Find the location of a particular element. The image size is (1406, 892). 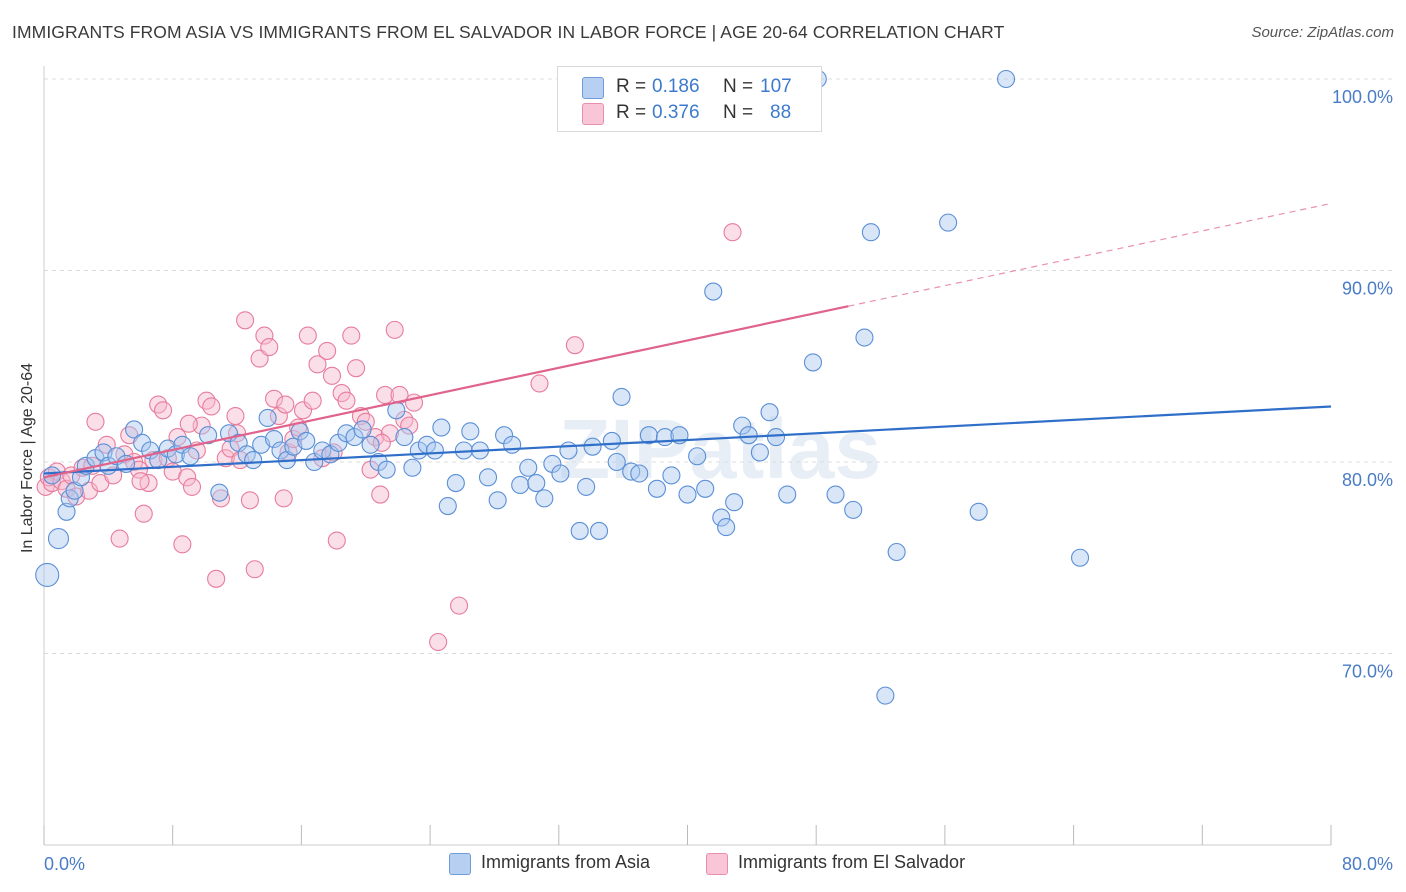

x-tick-label: 0.0% is located at coordinates (64, 864).